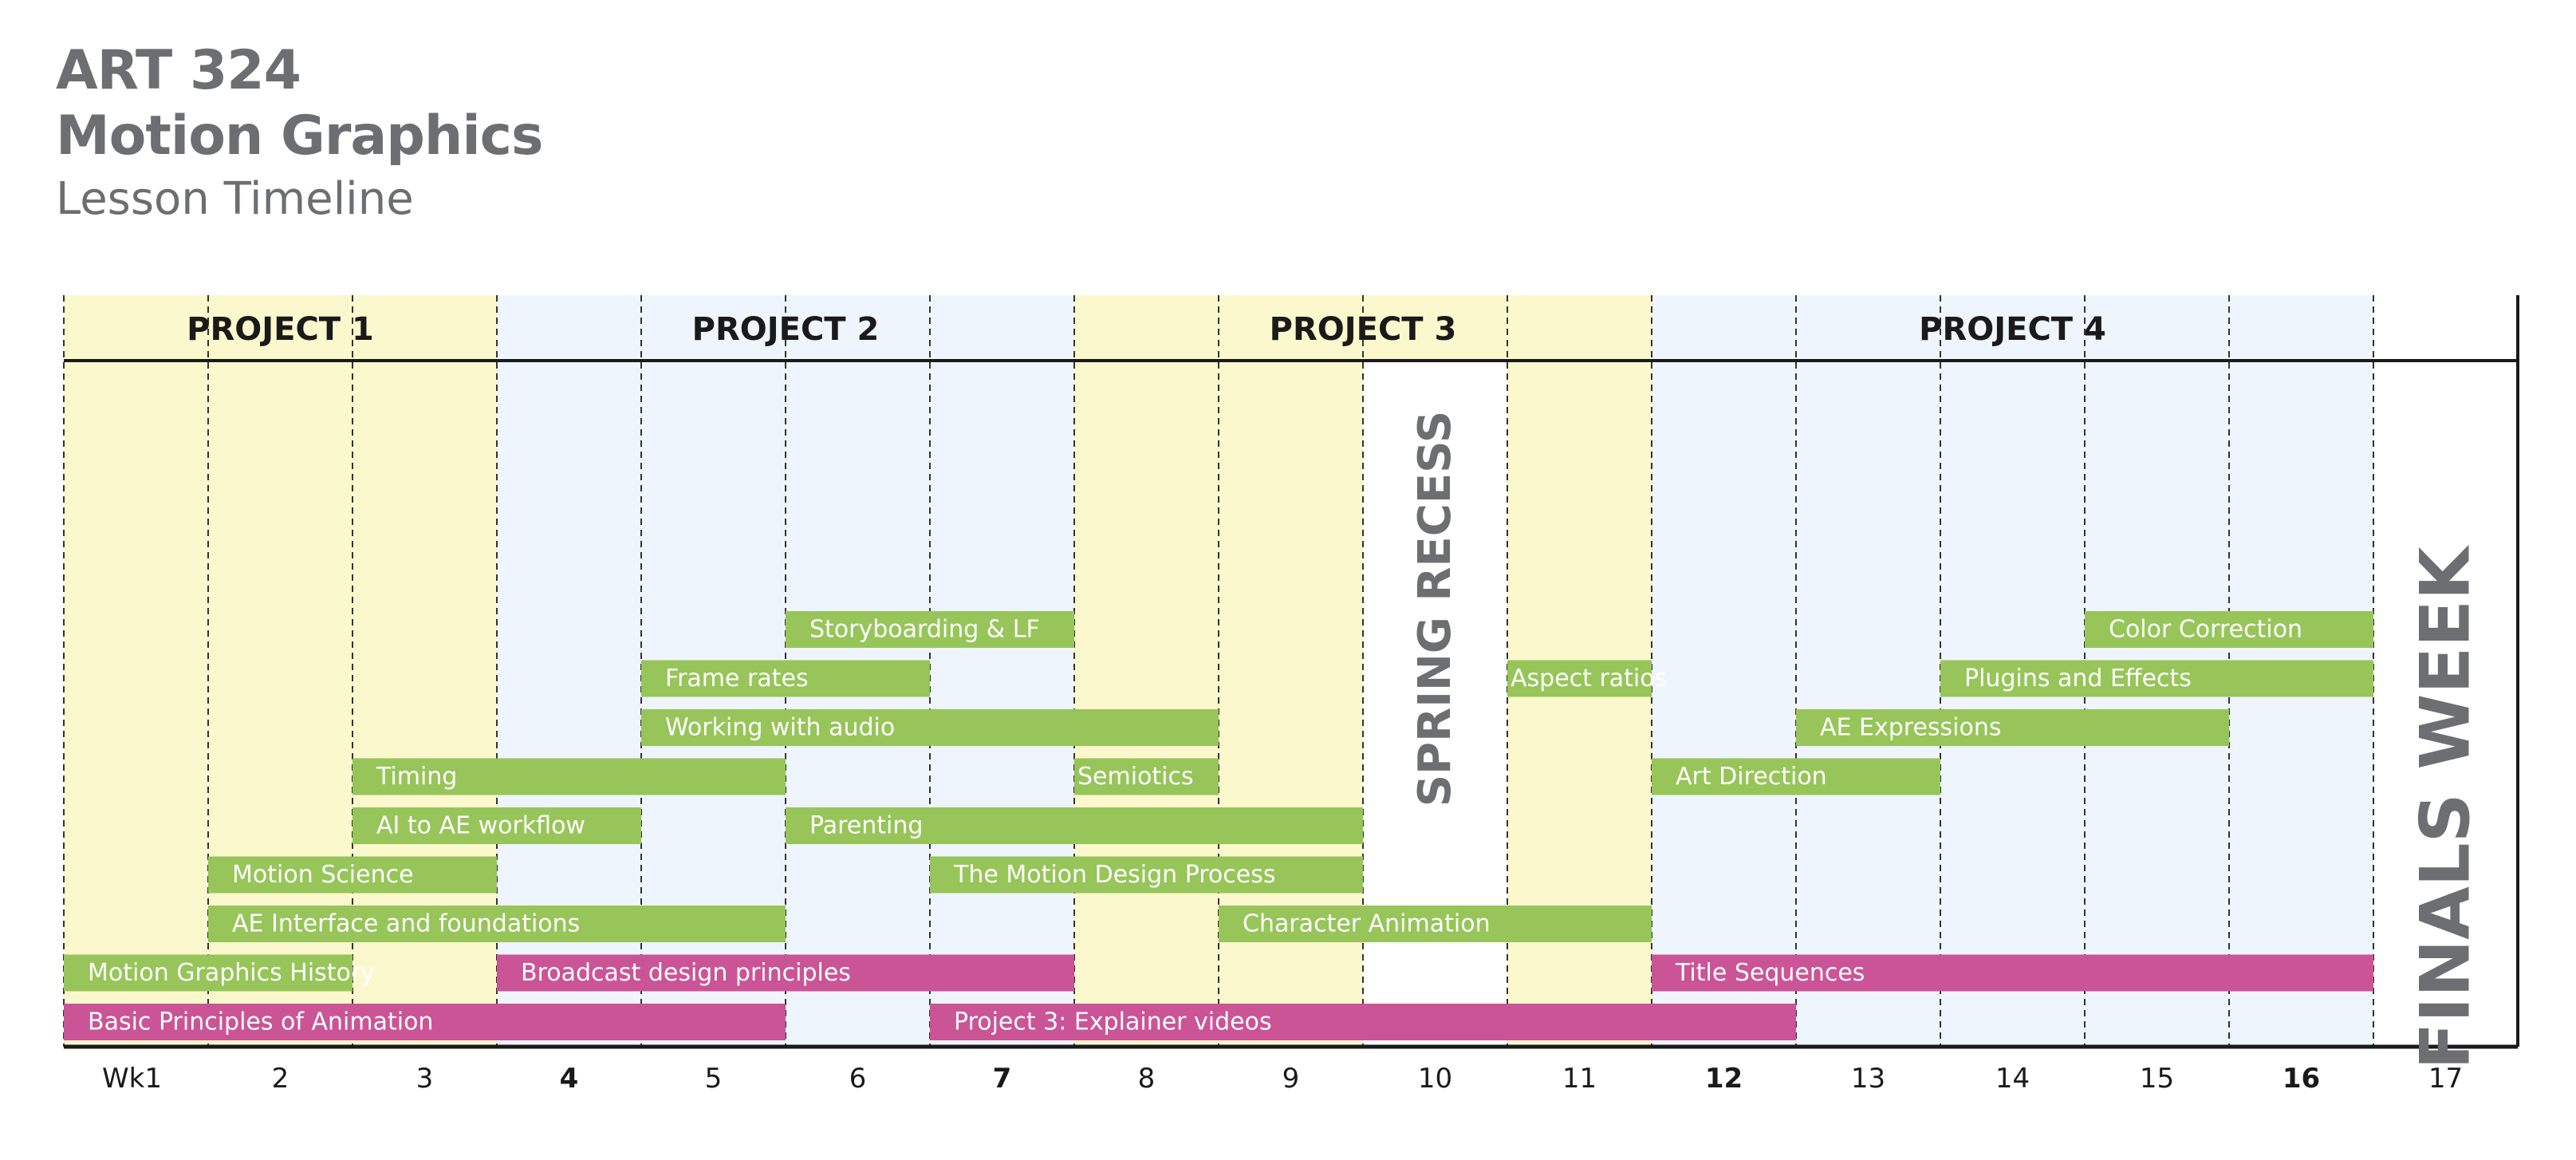 Image resolution: width=2576 pixels, height=1160 pixels. Describe the element at coordinates (323, 875) in the screenshot. I see `task-label: Motion Science` at that location.